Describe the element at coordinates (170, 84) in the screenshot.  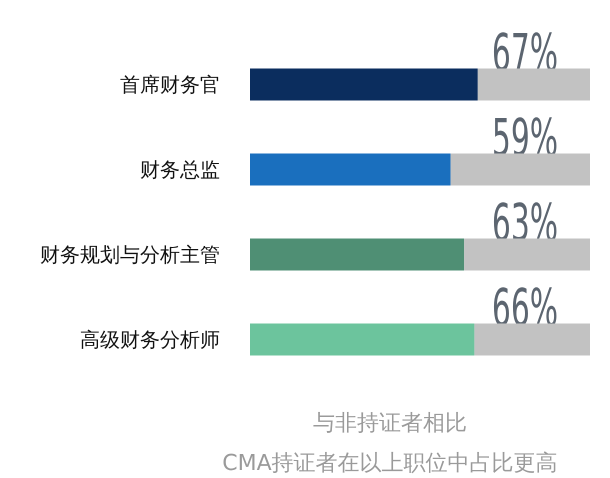
I see `y-tick-label: 首席财务官` at that location.